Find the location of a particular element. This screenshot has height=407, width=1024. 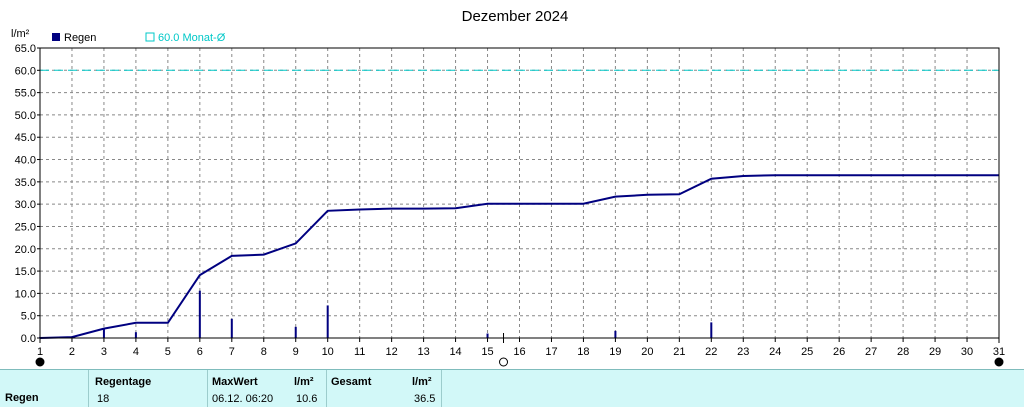

legend-average-label: 60.0 Monat-Ø is located at coordinates (192, 38).